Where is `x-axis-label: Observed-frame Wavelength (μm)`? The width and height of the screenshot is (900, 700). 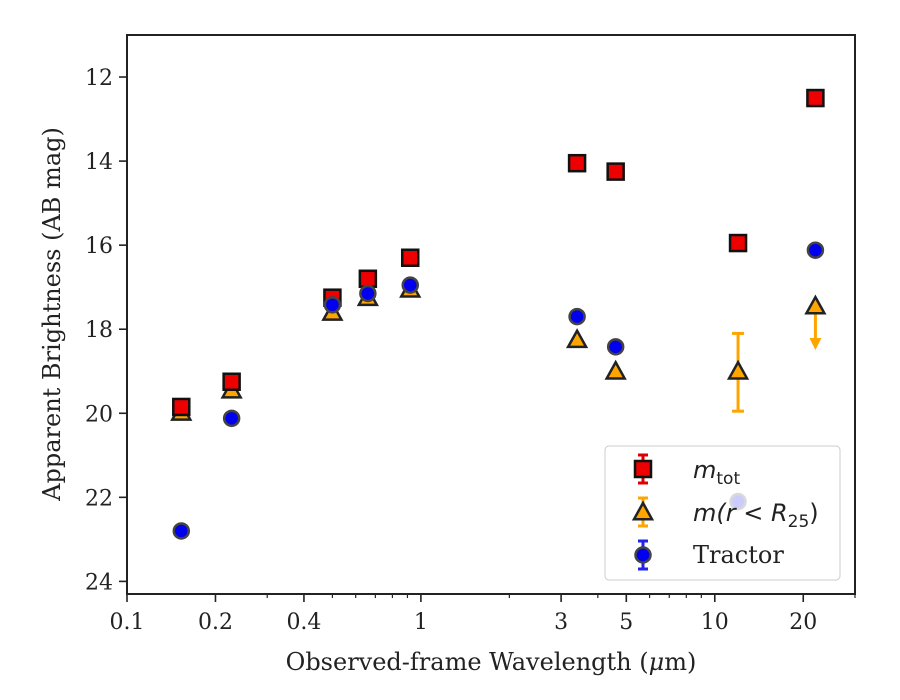
x-axis-label: Observed-frame Wavelength (μm) is located at coordinates (491, 662).